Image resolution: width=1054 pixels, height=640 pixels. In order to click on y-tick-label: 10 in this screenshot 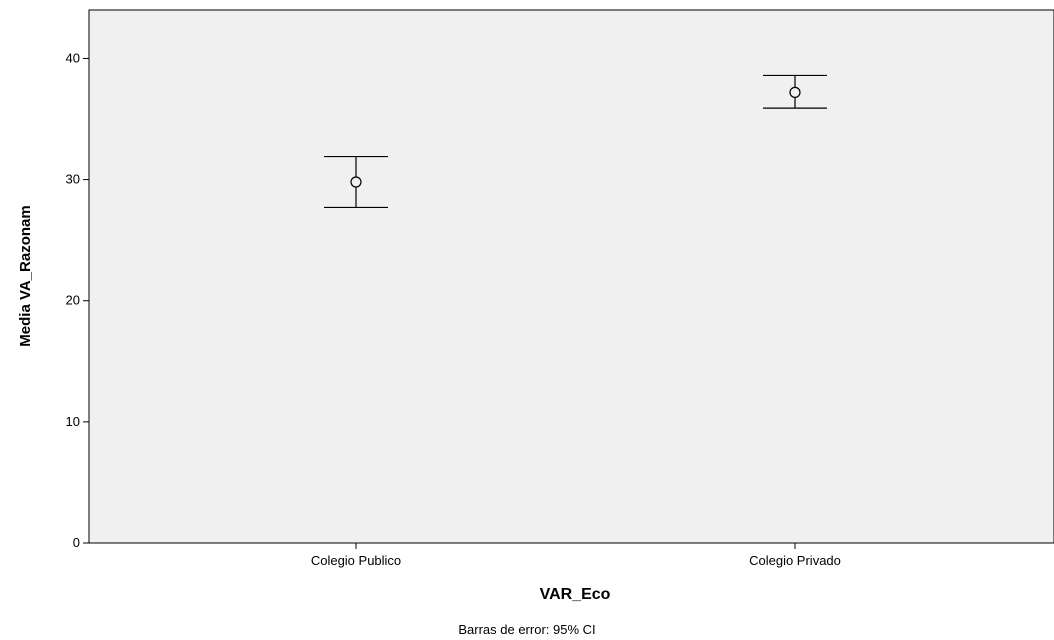, I will do `click(73, 421)`.